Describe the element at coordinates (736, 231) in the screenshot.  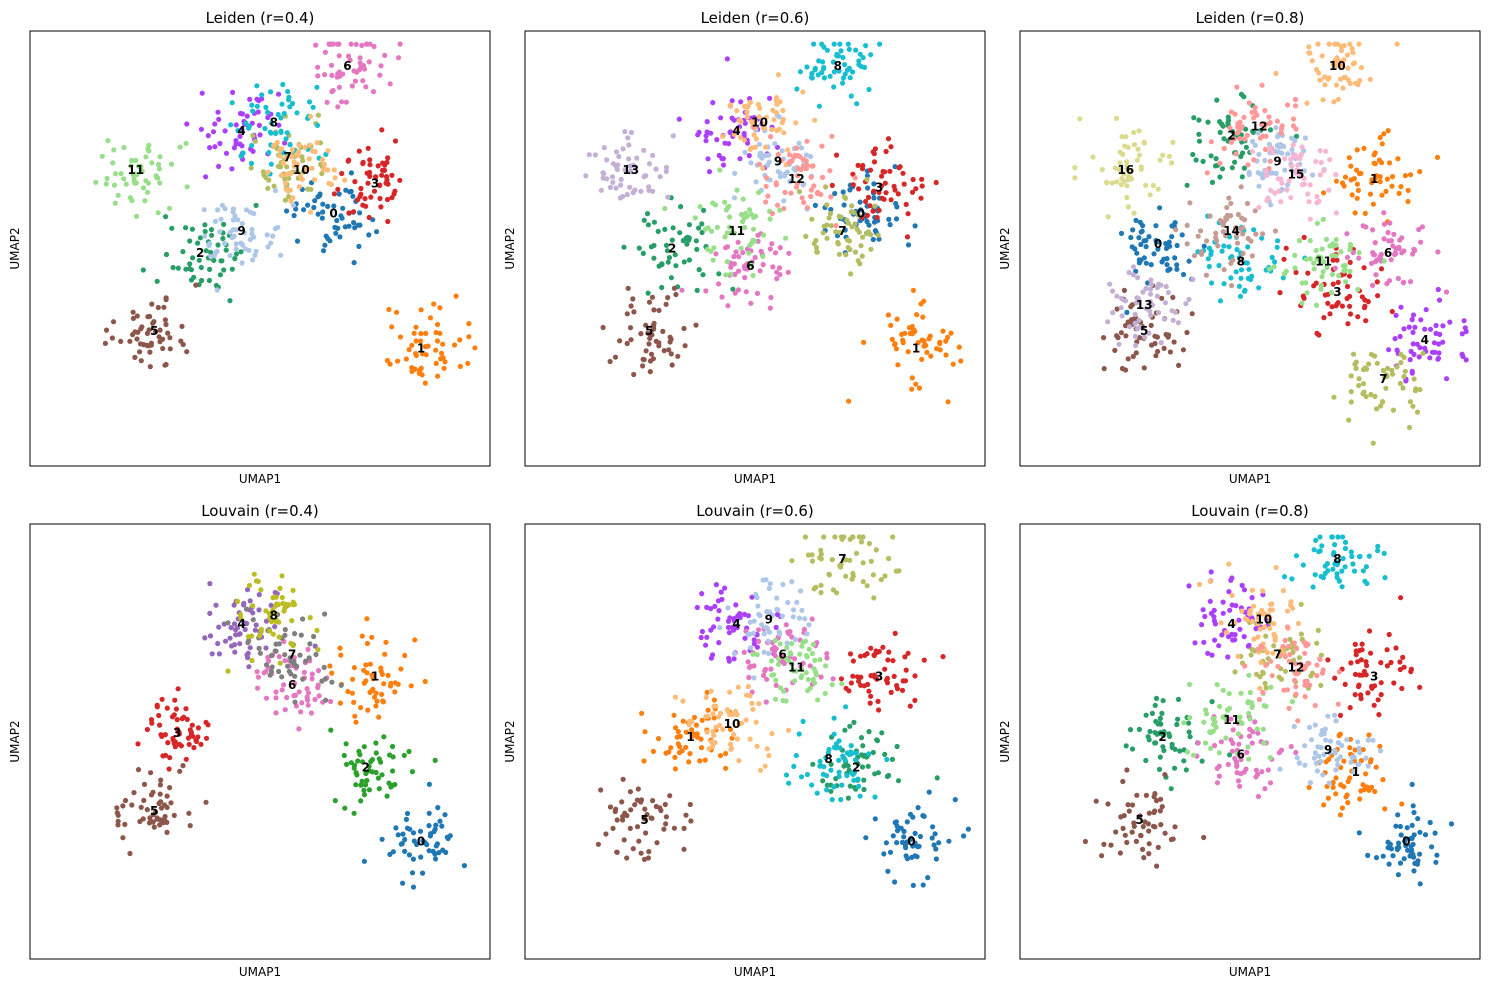
I see `cluster-label-11: 11` at that location.